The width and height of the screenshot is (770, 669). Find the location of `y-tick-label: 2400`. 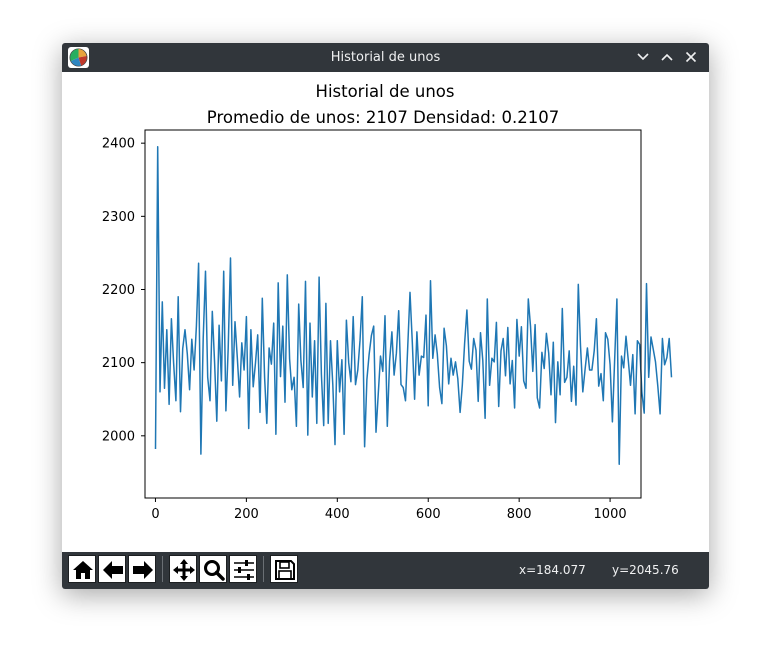

y-tick-label: 2400 is located at coordinates (118, 144).